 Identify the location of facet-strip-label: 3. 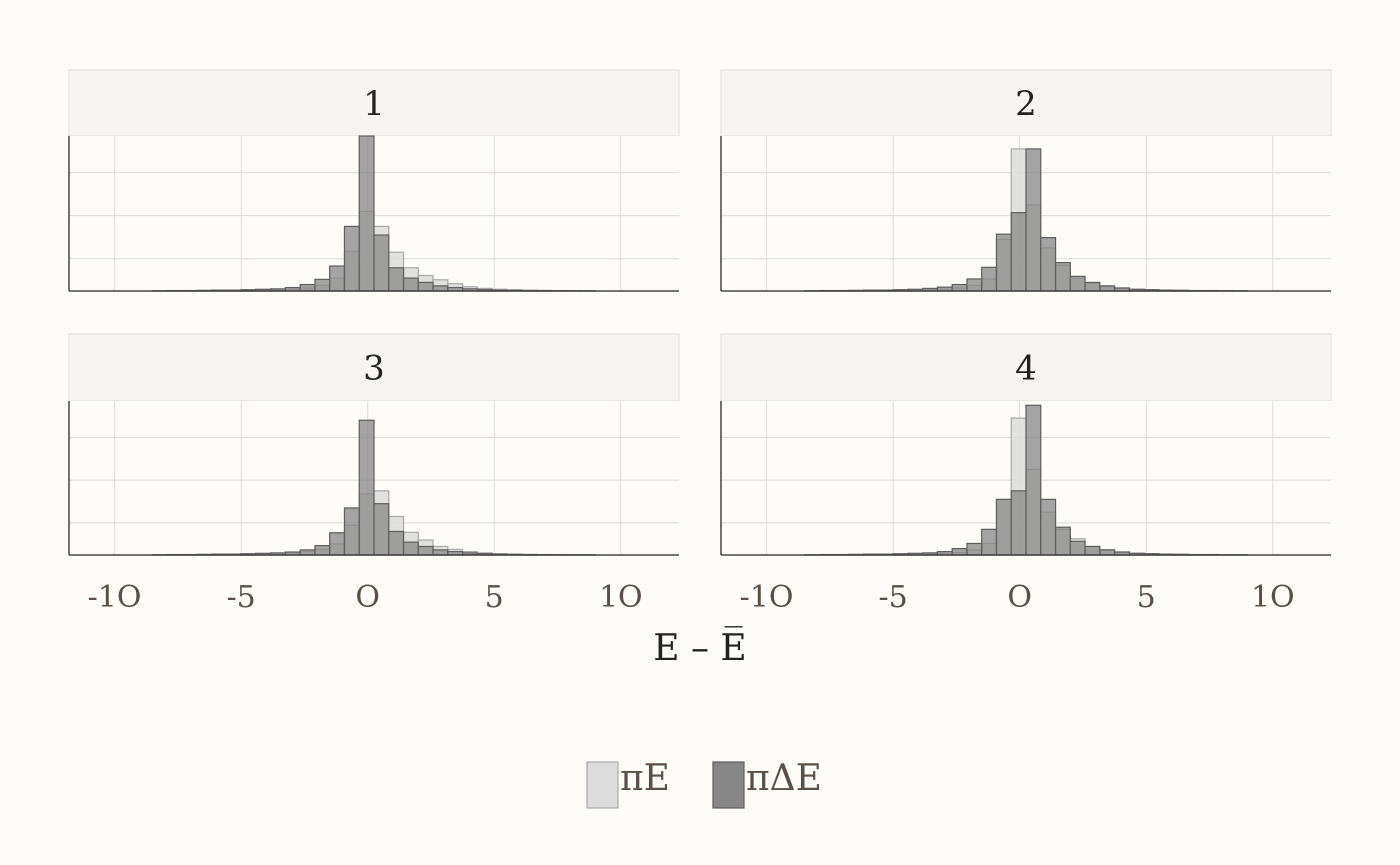
(374, 369).